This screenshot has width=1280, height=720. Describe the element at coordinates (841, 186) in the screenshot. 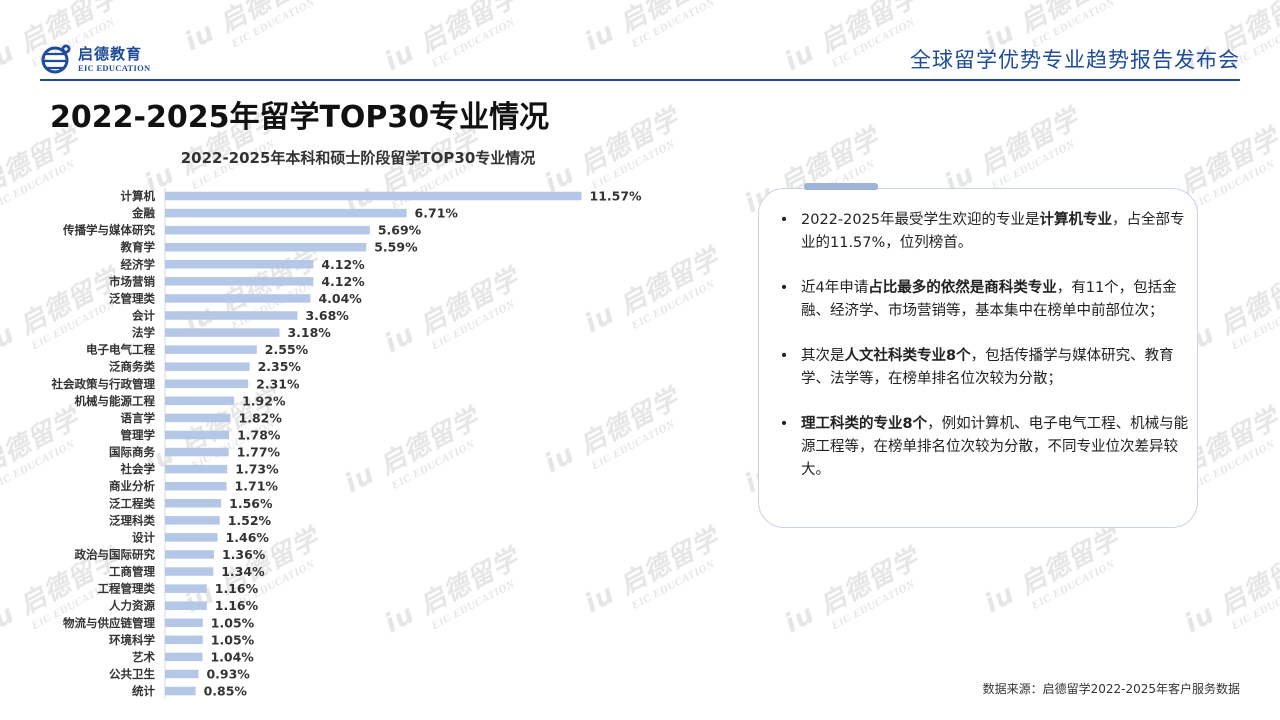

I see `card-accent-bar` at that location.